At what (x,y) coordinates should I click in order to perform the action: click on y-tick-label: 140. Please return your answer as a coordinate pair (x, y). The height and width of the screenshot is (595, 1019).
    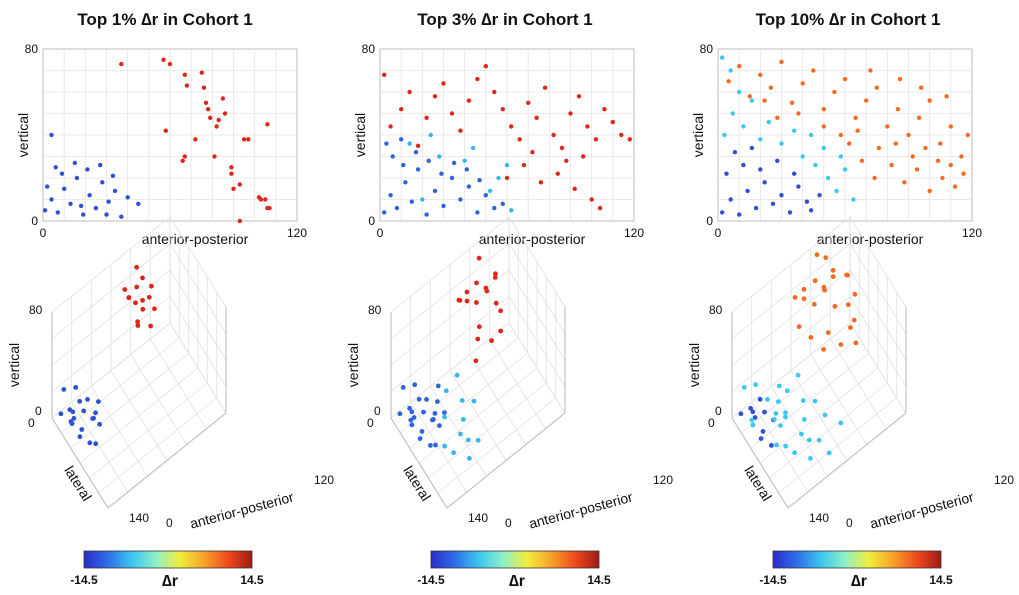
    Looking at the image, I should click on (819, 518).